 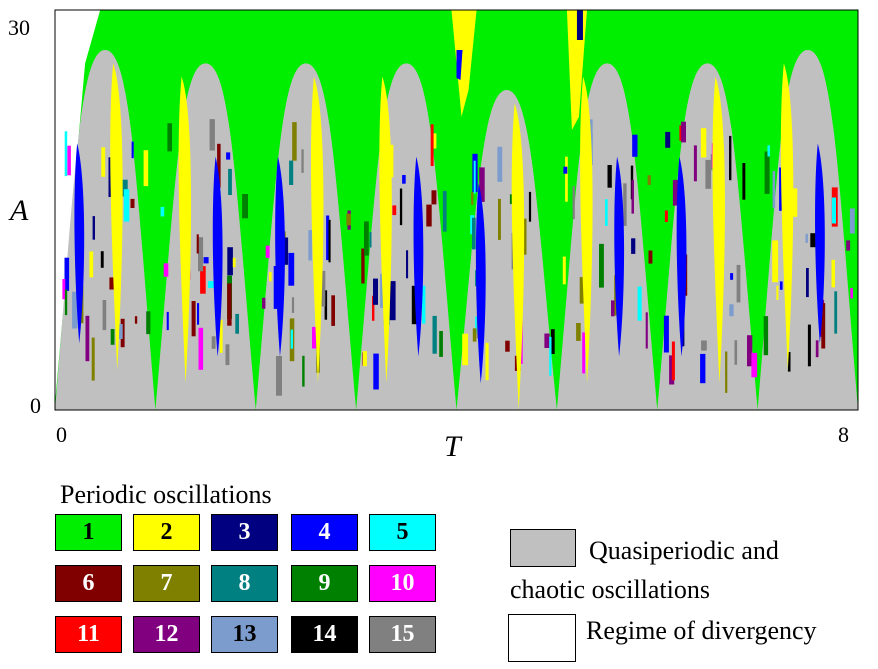 I want to click on quasi-label-line1: Quasiperiodic and, so click(x=684, y=550).